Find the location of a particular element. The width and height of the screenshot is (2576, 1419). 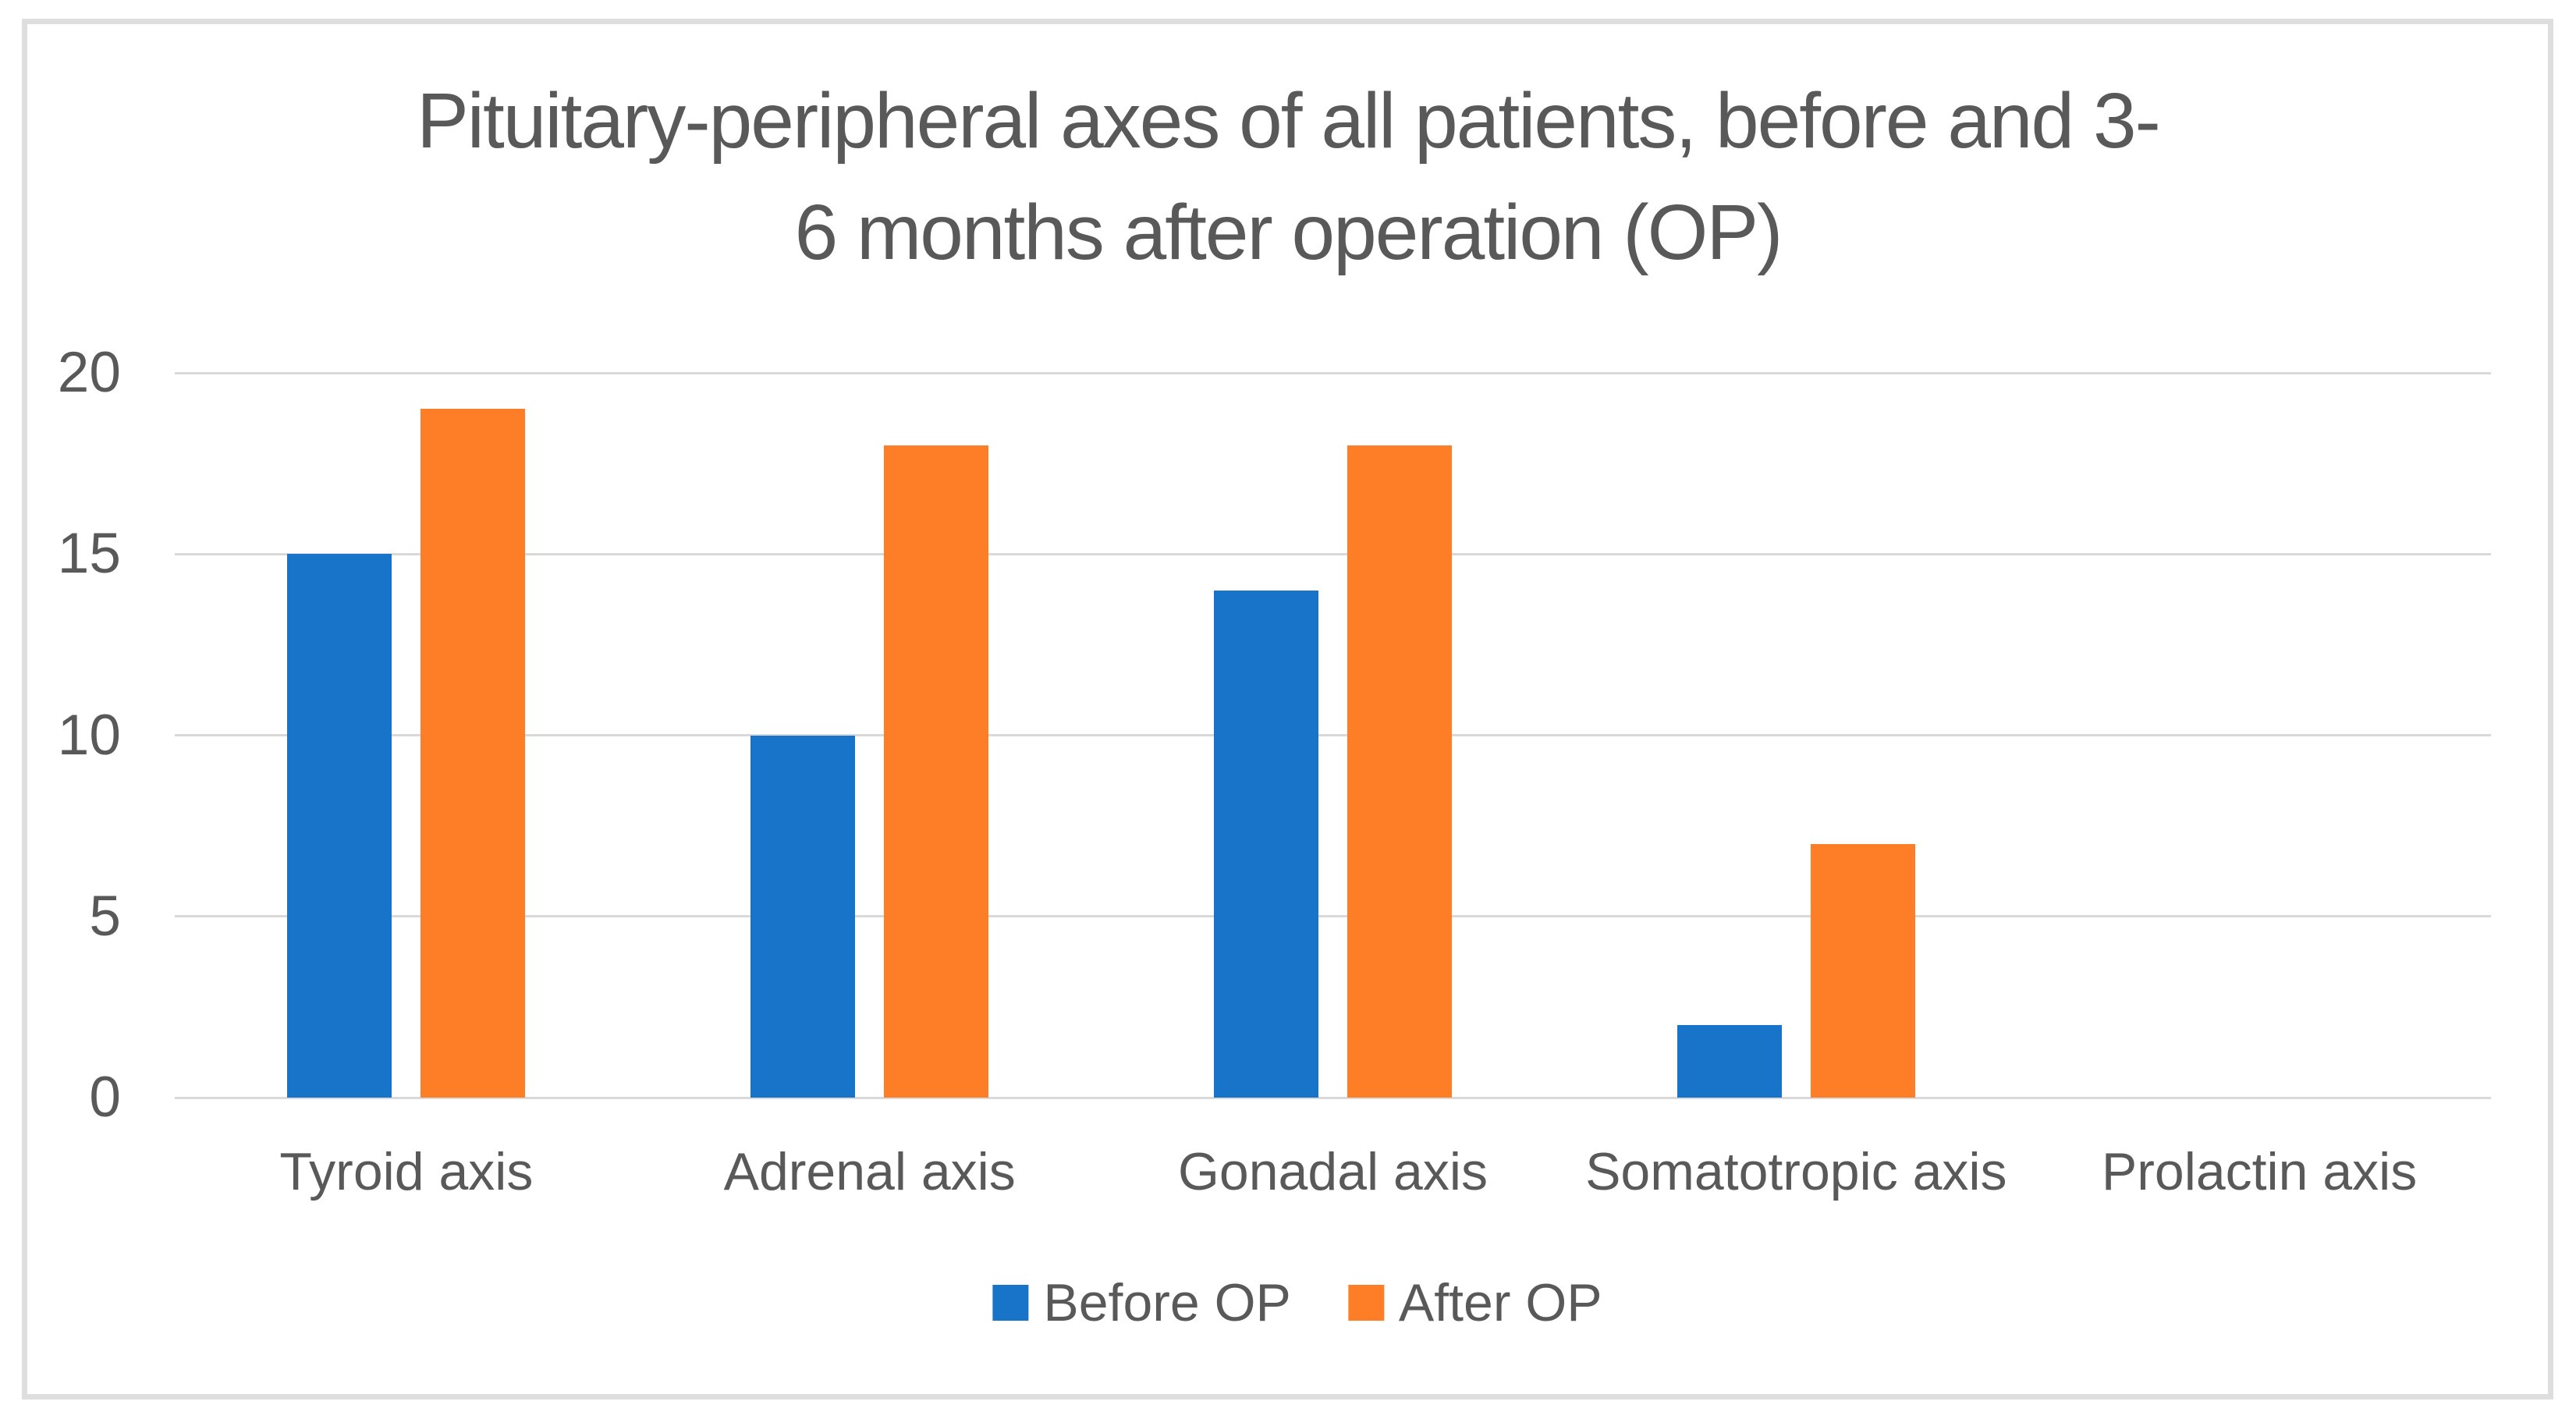

legend-swatch-before-op is located at coordinates (1010, 1303).